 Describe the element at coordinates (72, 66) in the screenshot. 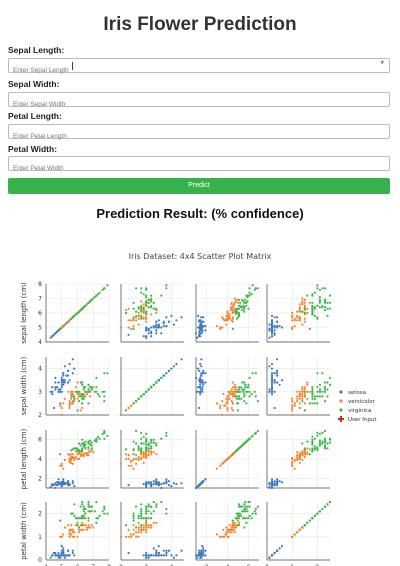

I see `text-cursor-icon` at that location.